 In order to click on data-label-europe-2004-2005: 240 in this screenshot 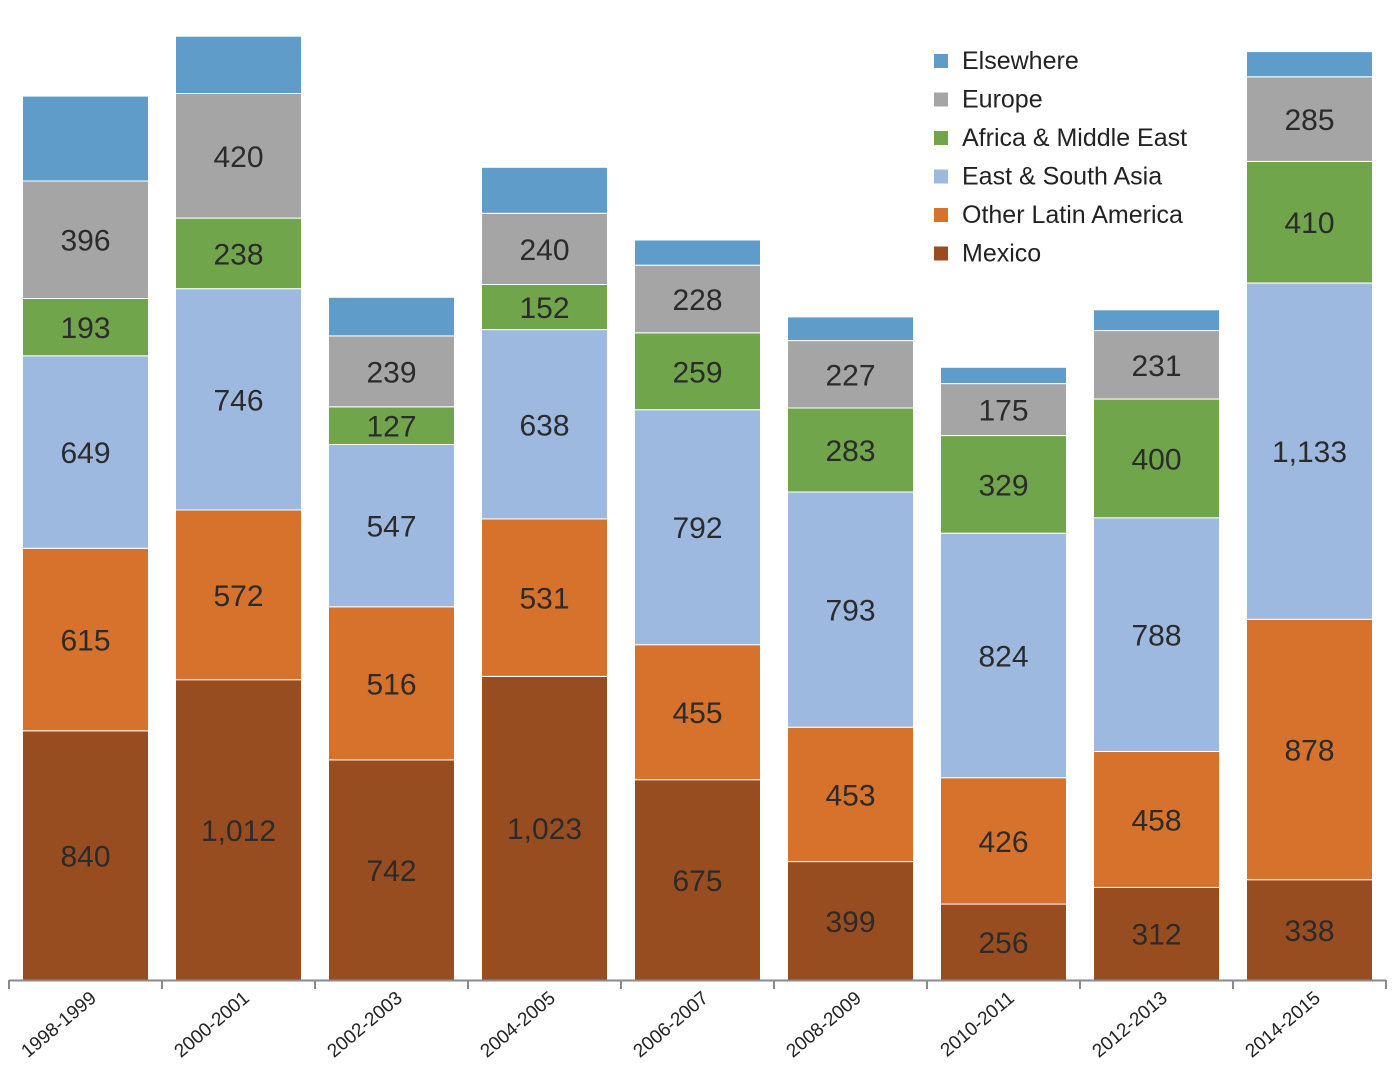, I will do `click(544, 250)`.